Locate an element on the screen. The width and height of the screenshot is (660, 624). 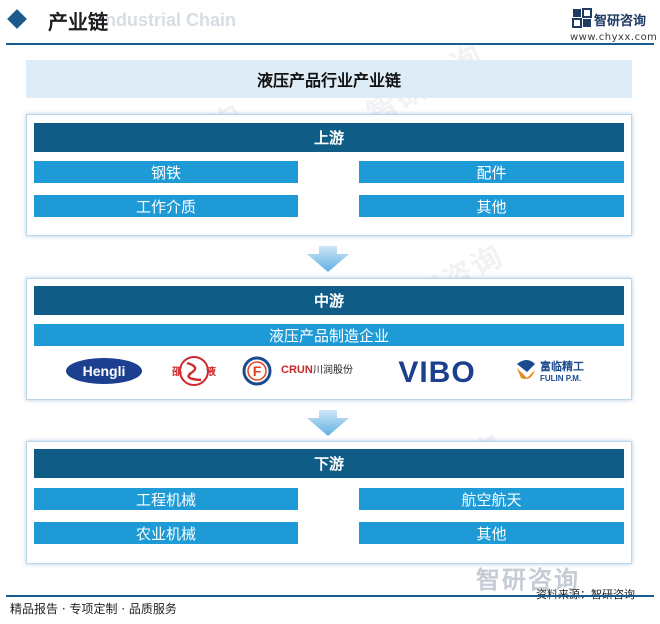
page-title: 产业链 is located at coordinates (78, 22).